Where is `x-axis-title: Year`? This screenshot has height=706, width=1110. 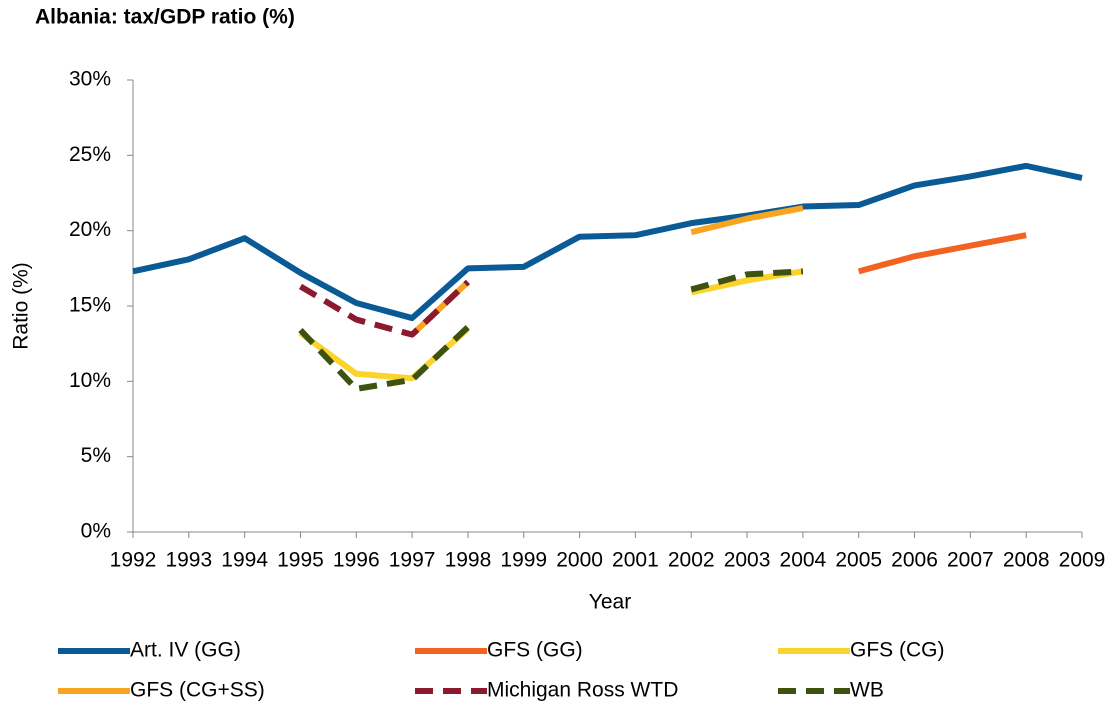 x-axis-title: Year is located at coordinates (610, 602).